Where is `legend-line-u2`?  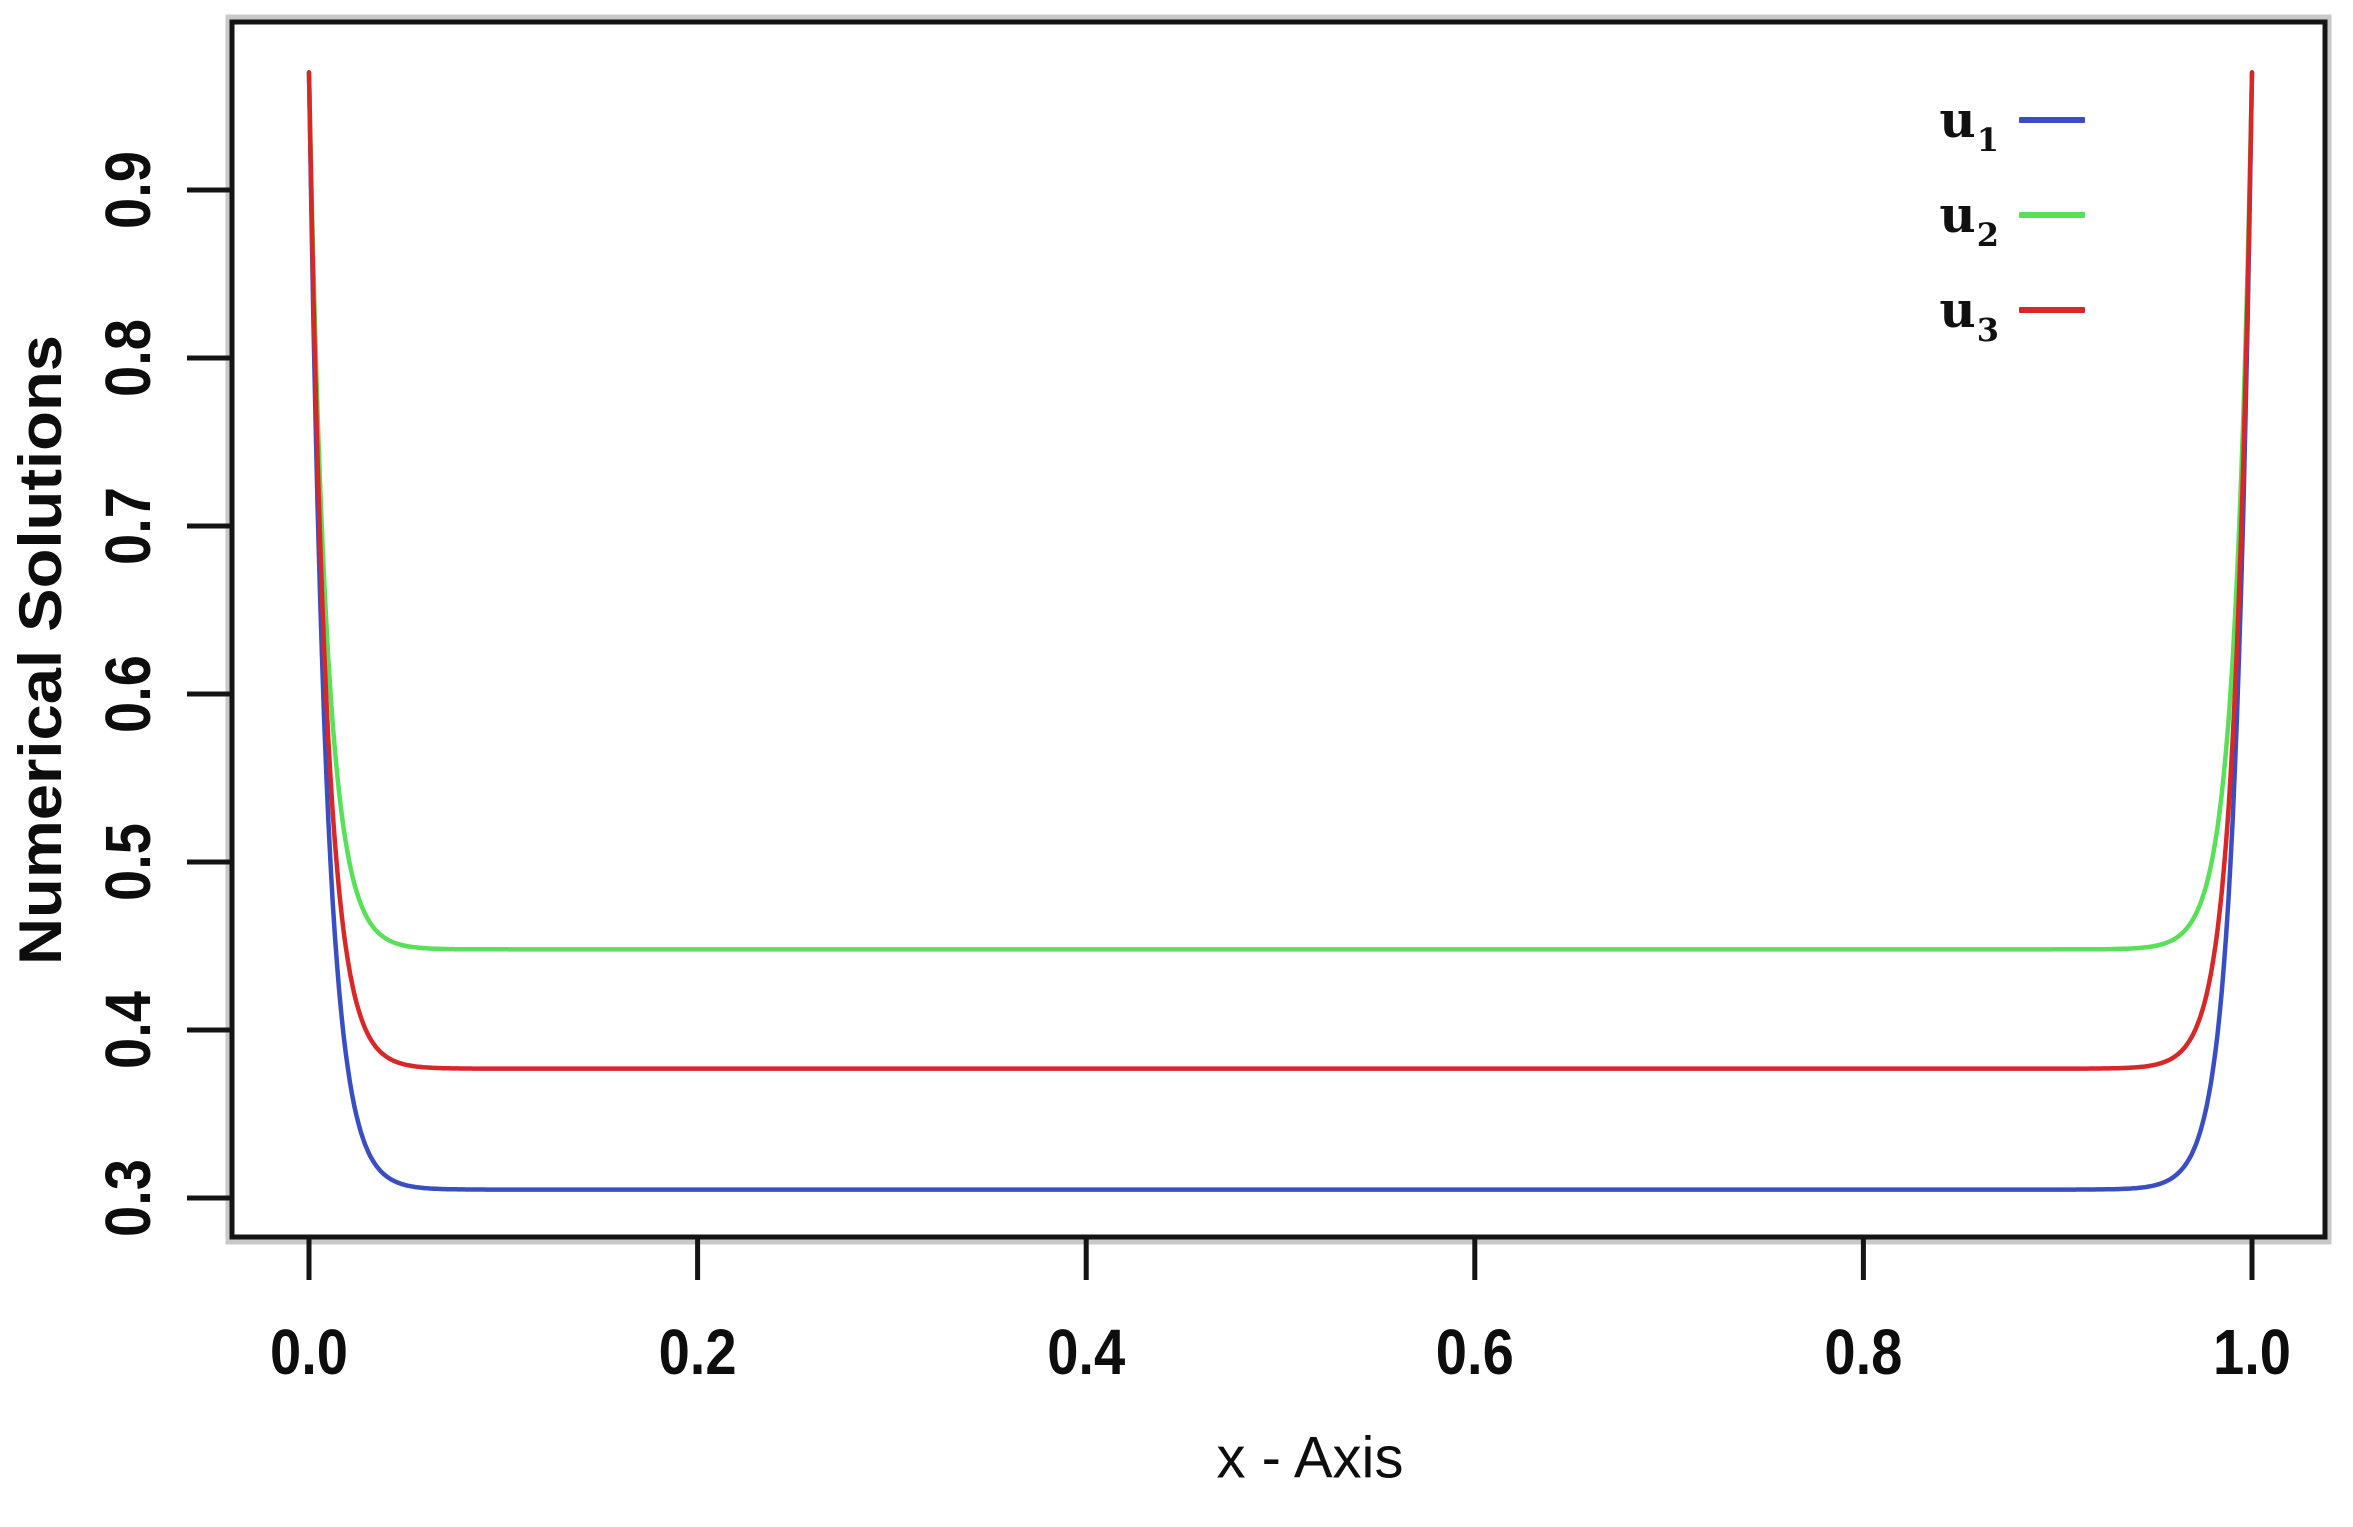 legend-line-u2 is located at coordinates (2052, 215).